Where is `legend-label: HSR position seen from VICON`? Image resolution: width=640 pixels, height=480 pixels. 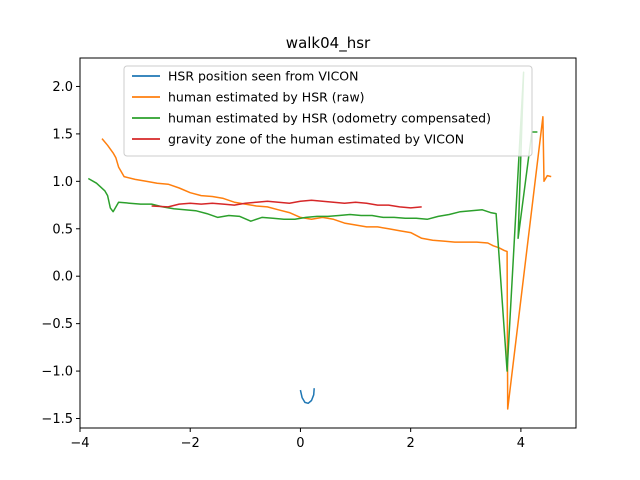 legend-label: HSR position seen from VICON is located at coordinates (263, 76).